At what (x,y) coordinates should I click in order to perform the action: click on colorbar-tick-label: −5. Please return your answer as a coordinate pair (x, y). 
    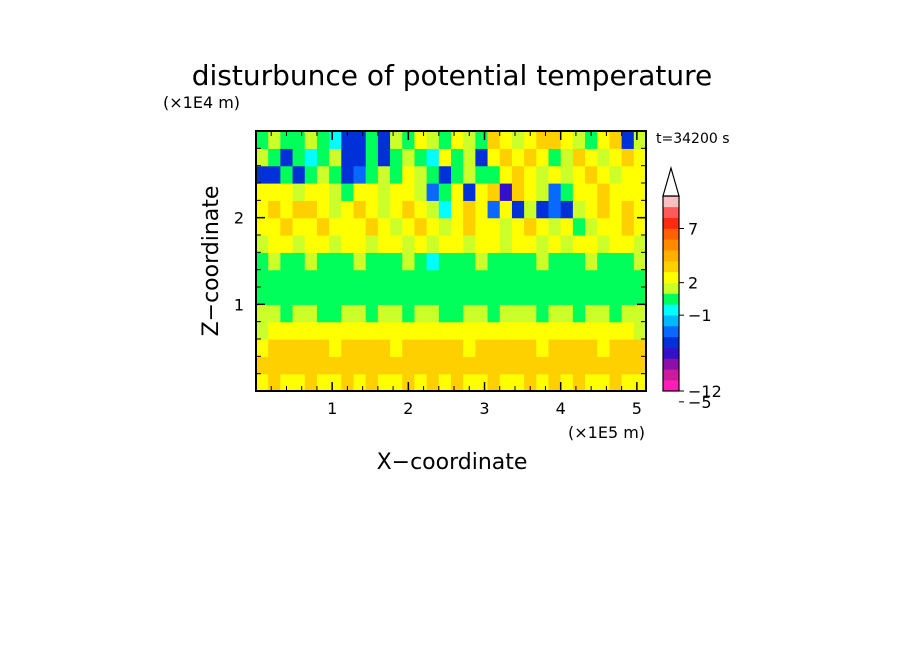
    Looking at the image, I should click on (700, 402).